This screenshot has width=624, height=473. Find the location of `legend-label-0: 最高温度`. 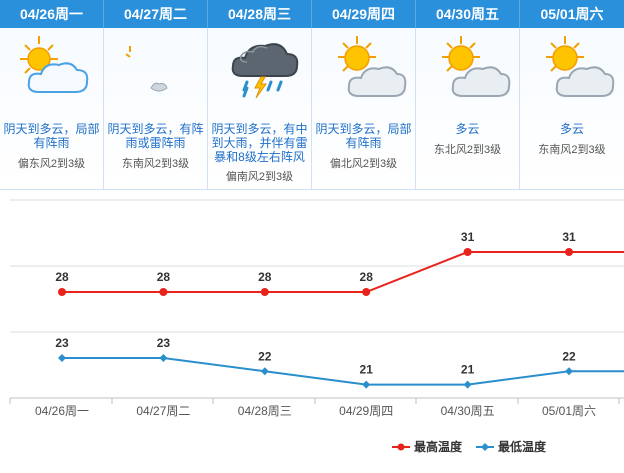

legend-label-0: 最高温度 is located at coordinates (438, 446).